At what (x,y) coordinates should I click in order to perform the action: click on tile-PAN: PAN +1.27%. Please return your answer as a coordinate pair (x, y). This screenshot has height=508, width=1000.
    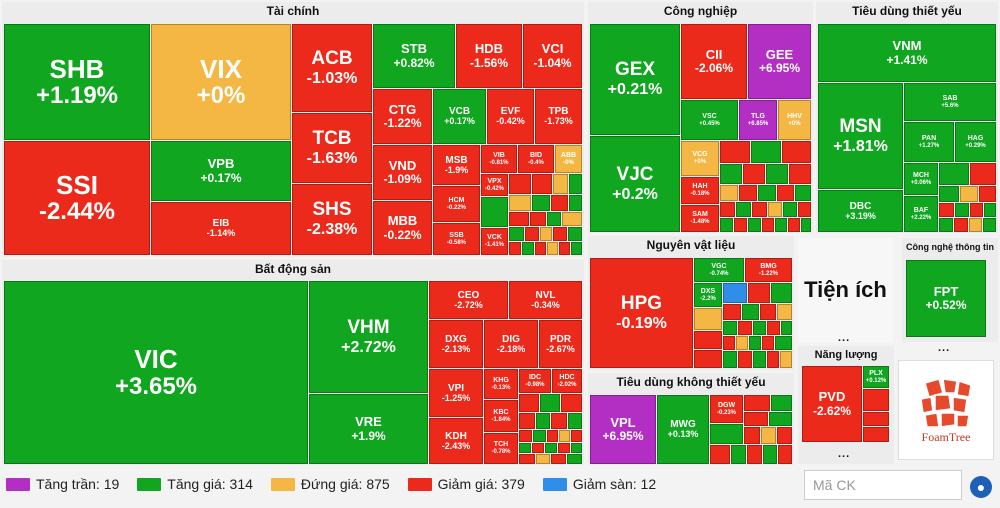
    Looking at the image, I should click on (929, 142).